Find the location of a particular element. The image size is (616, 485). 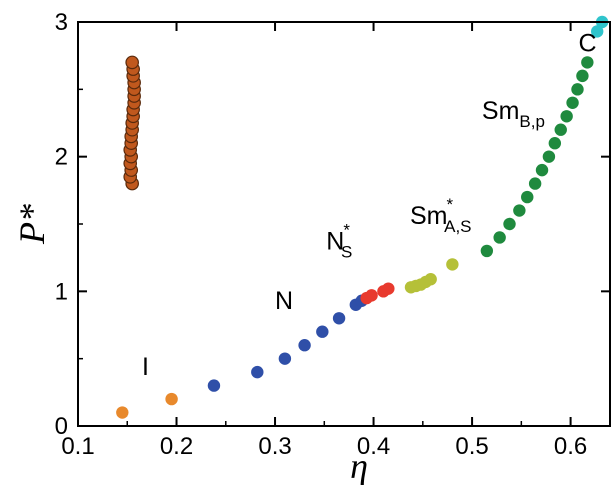

label-NS: N* S is located at coordinates (339, 241).